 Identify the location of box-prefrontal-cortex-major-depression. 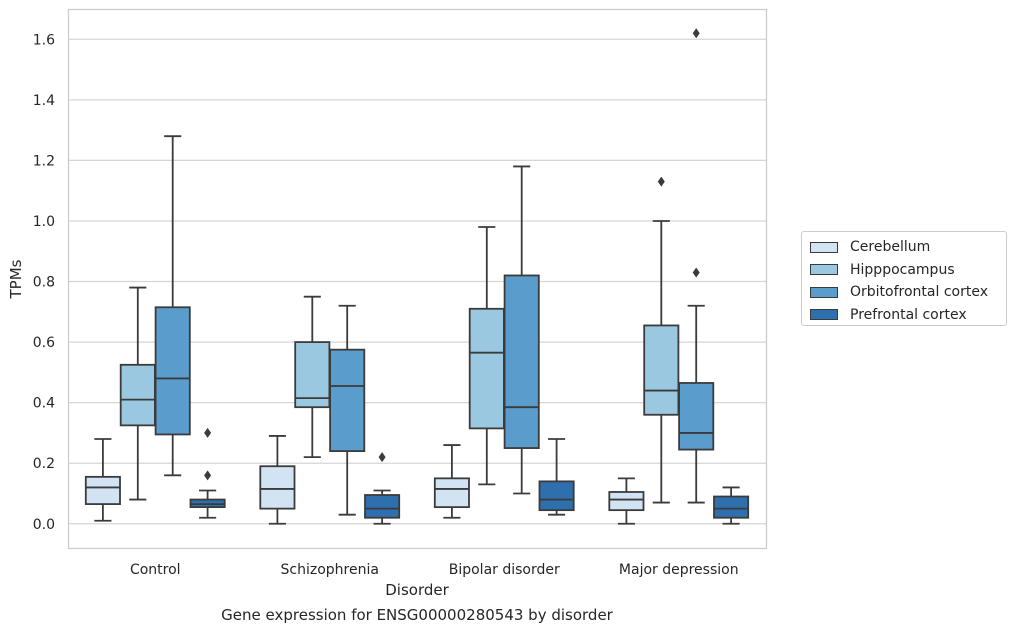
(731, 505).